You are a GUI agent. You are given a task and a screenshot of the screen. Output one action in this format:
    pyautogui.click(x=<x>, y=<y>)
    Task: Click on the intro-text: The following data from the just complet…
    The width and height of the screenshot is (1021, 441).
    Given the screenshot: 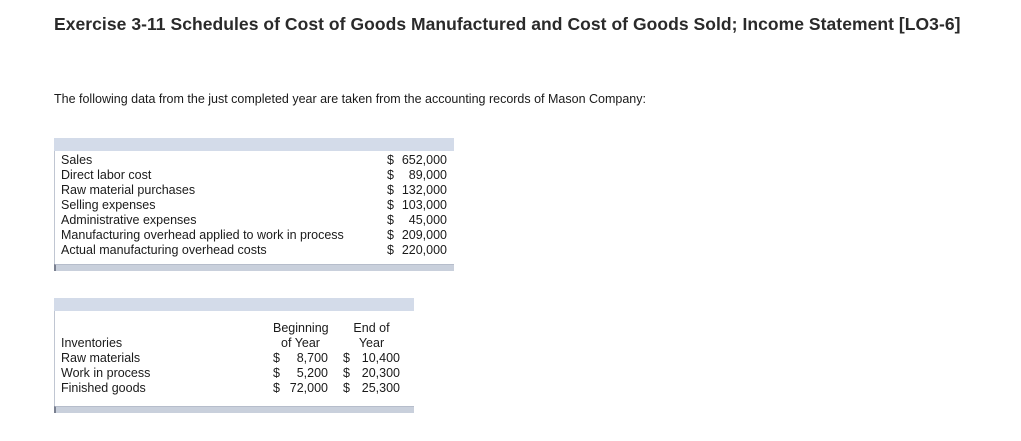 What is the action you would take?
    pyautogui.click(x=350, y=99)
    